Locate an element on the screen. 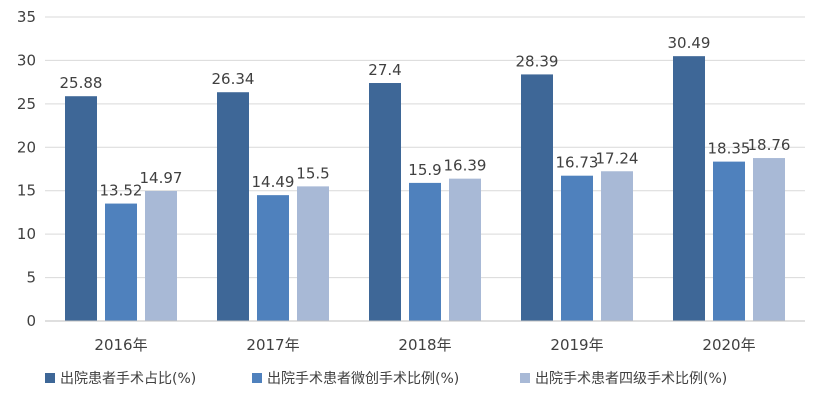 This screenshot has width=814, height=406. data-label: 26.34 is located at coordinates (233, 79).